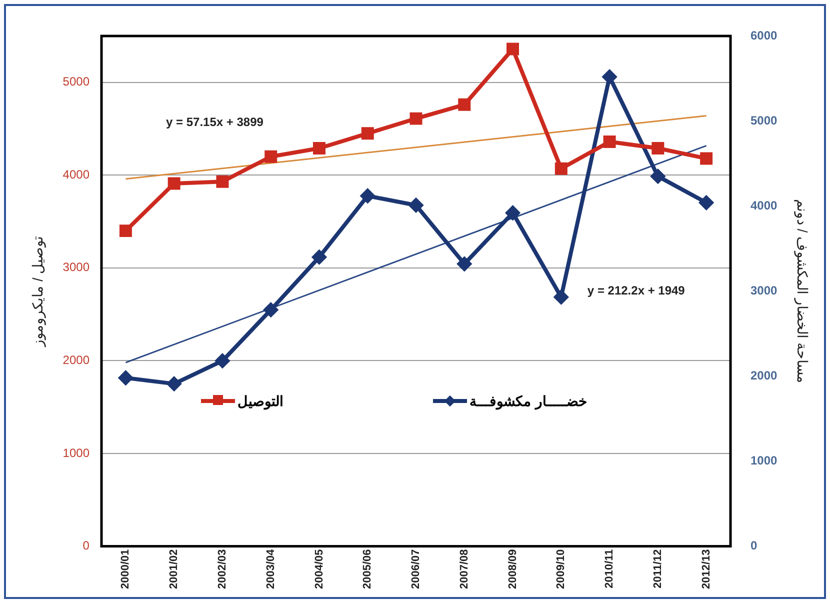 Image resolution: width=830 pixels, height=603 pixels. What do you see at coordinates (416, 569) in the screenshot?
I see `x-tick-label: 2006/07` at bounding box center [416, 569].